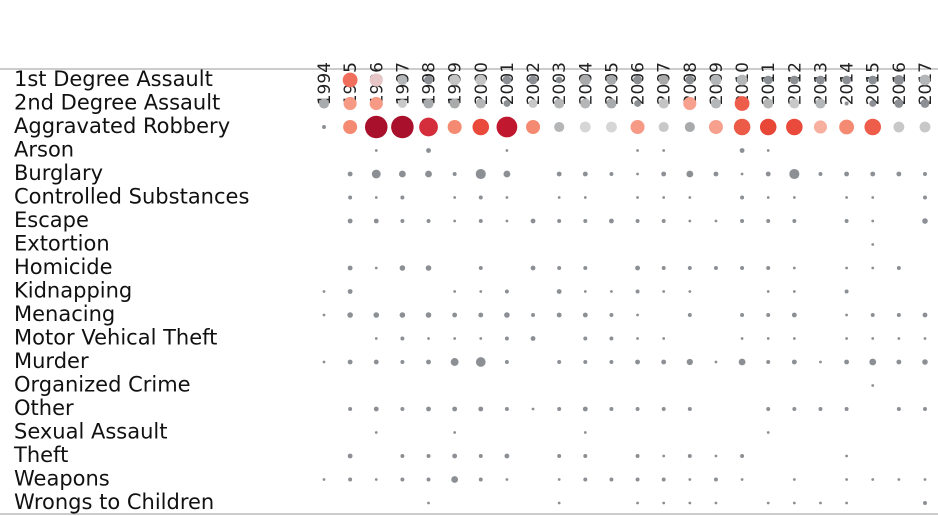 This screenshot has width=938, height=516. What do you see at coordinates (102, 385) in the screenshot?
I see `row-label: Organized Crime` at bounding box center [102, 385].